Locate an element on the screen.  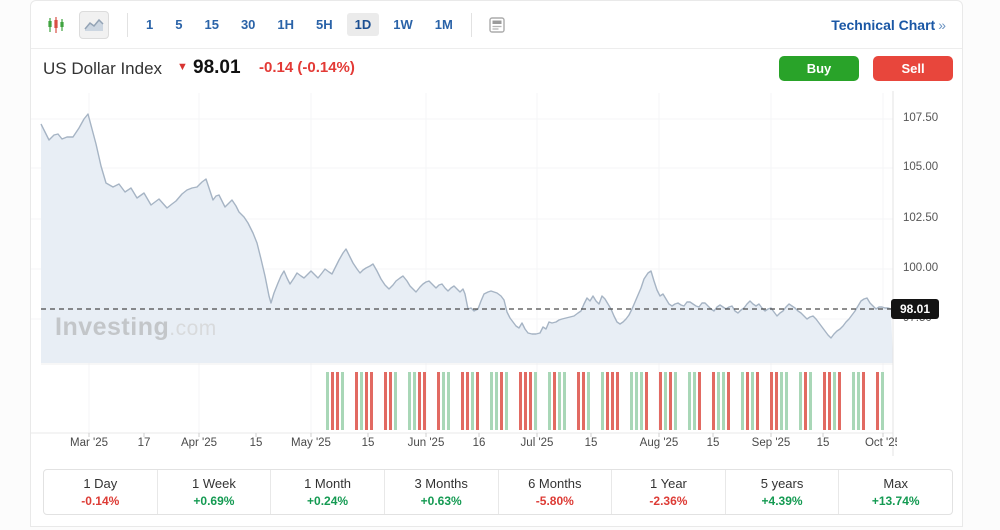
news-icon is located at coordinates (497, 24).